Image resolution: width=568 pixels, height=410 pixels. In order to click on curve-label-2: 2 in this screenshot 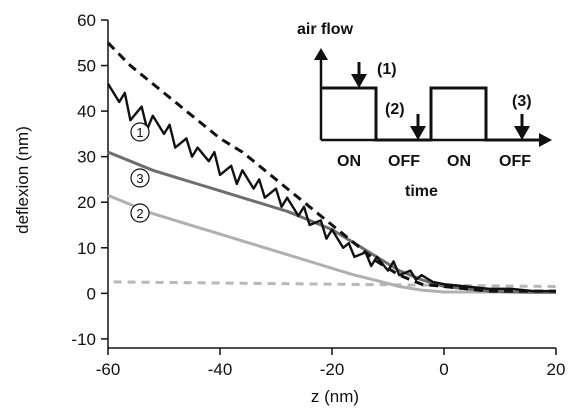, I will do `click(140, 213)`.